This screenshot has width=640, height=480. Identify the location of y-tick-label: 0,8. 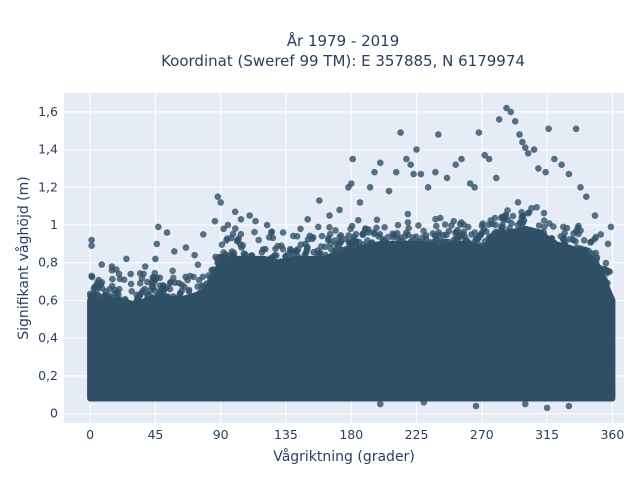
(48, 262).